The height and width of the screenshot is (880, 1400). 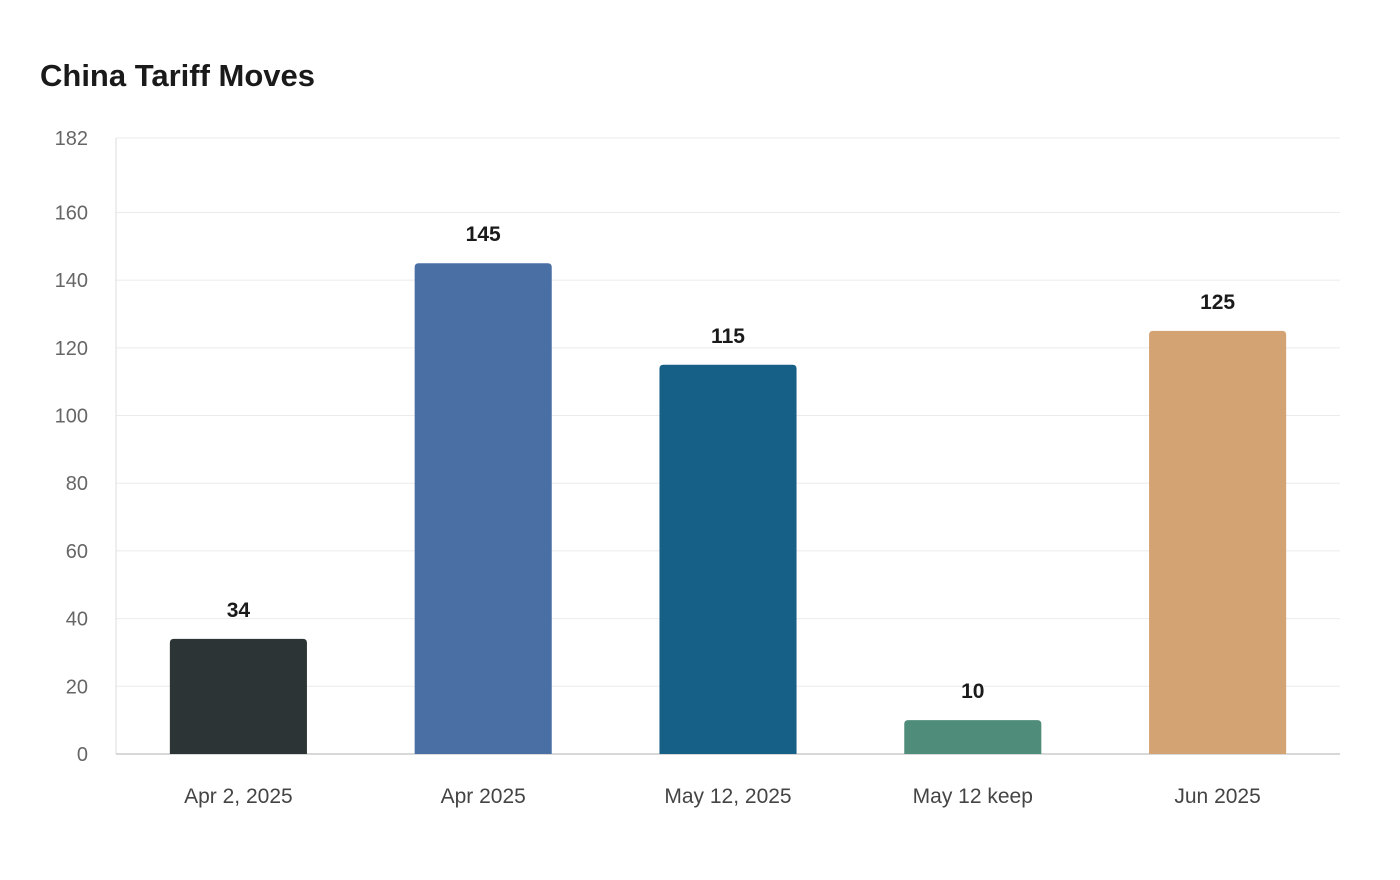 I want to click on y-tick-label: 182, so click(x=71, y=139).